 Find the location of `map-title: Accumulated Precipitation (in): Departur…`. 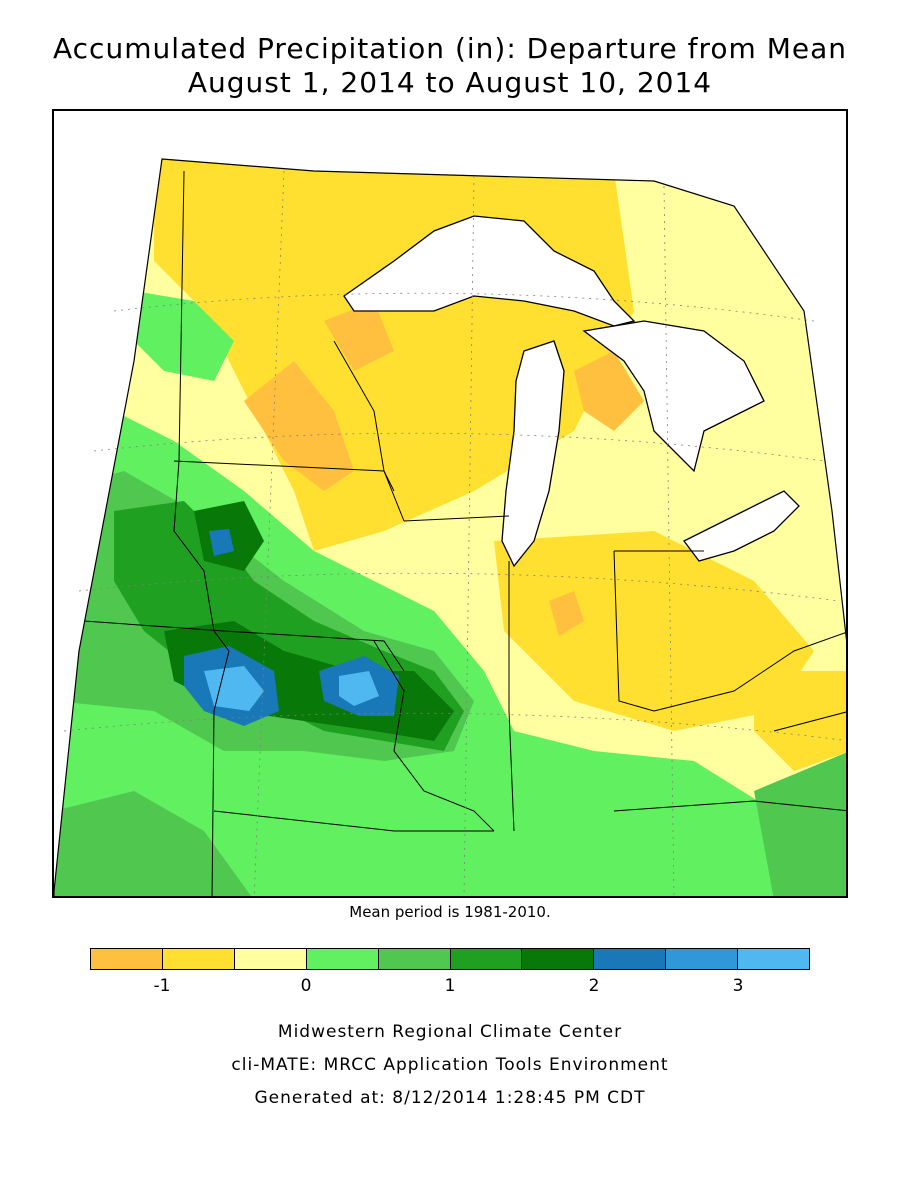

map-title: Accumulated Precipitation (in): Departur… is located at coordinates (450, 48).